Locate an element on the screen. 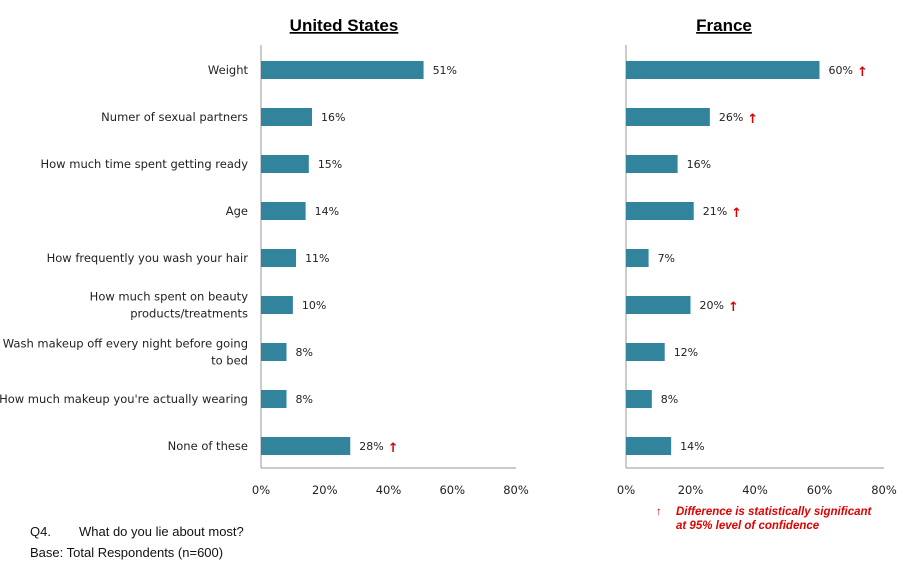  value-label: 12% is located at coordinates (686, 352).